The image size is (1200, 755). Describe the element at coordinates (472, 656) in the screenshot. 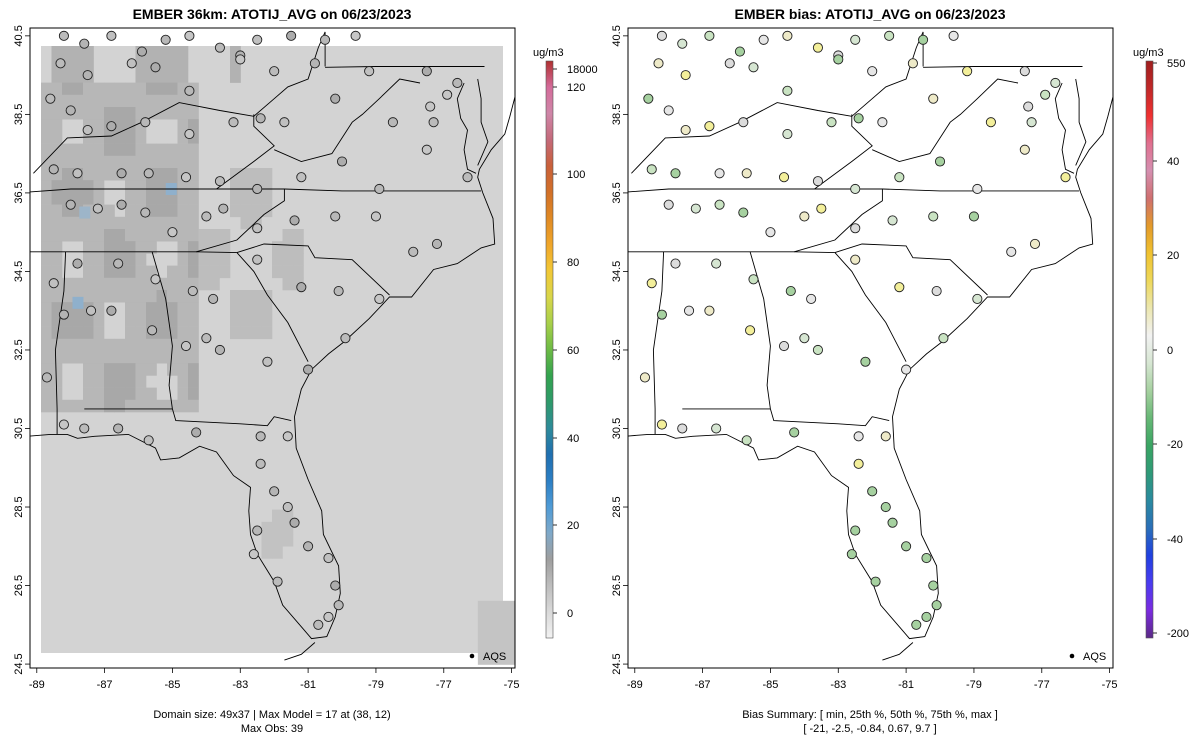

I see `left-legend-marker` at that location.